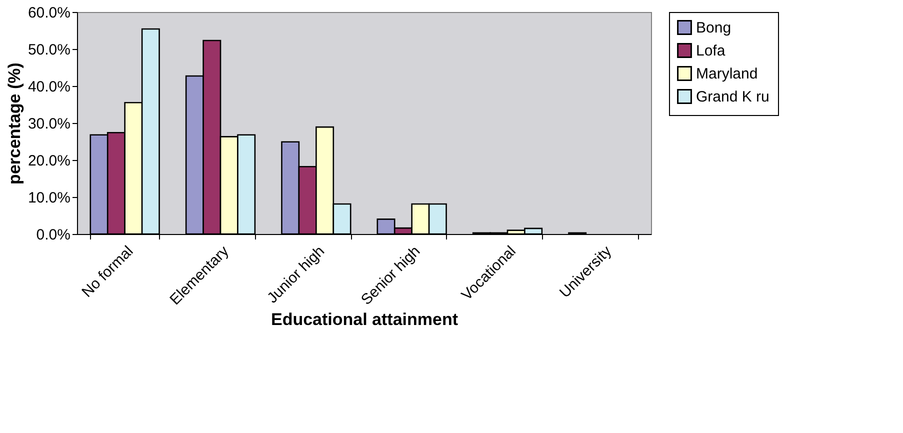  I want to click on y-tick-label: 30.0%, so click(49, 124).